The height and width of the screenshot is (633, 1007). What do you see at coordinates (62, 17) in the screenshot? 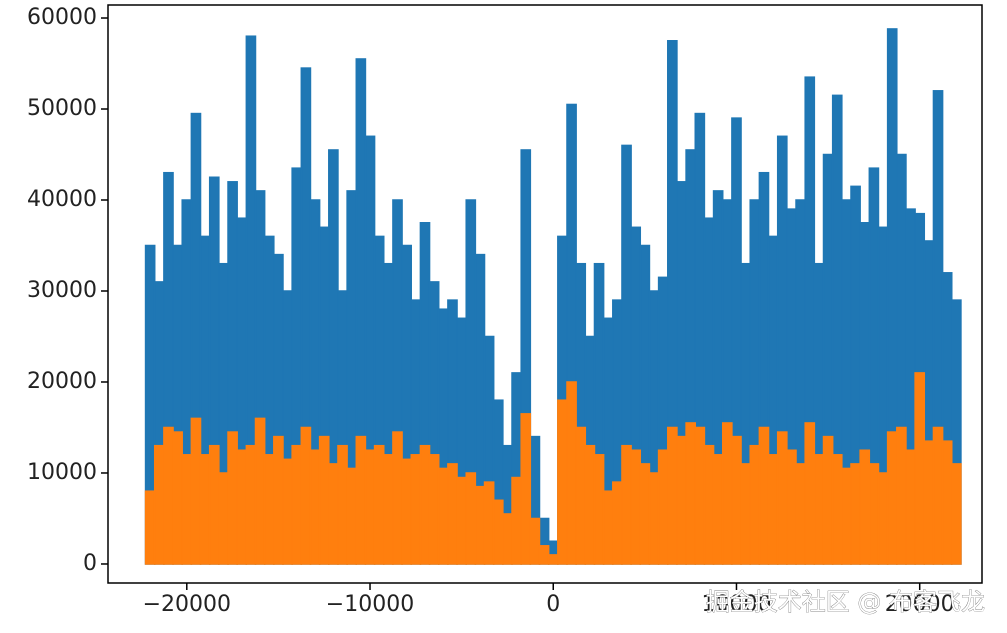
I see `y-tick-label: 60000` at bounding box center [62, 17].